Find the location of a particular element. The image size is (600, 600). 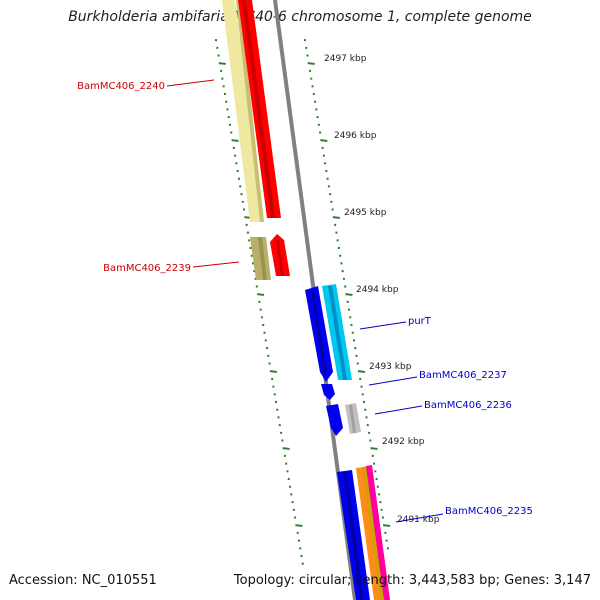

gene-label-purT: purT is located at coordinates (420, 321).